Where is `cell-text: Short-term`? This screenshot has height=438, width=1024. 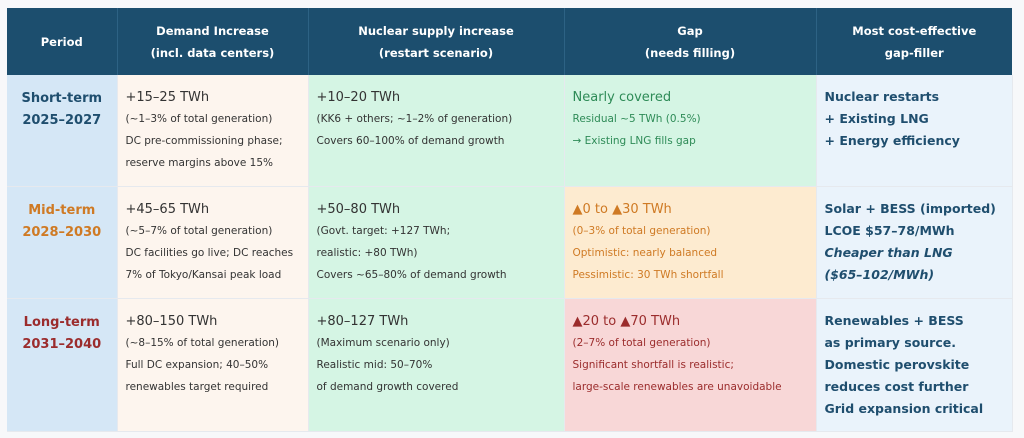
cell-text: Short-term is located at coordinates (62, 98).